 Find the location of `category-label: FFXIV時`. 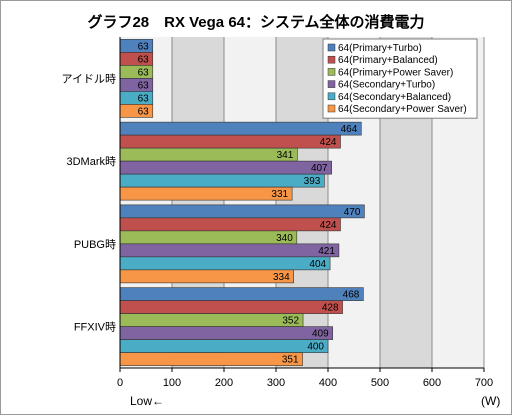

category-label: FFXIV時 is located at coordinates (95, 327).